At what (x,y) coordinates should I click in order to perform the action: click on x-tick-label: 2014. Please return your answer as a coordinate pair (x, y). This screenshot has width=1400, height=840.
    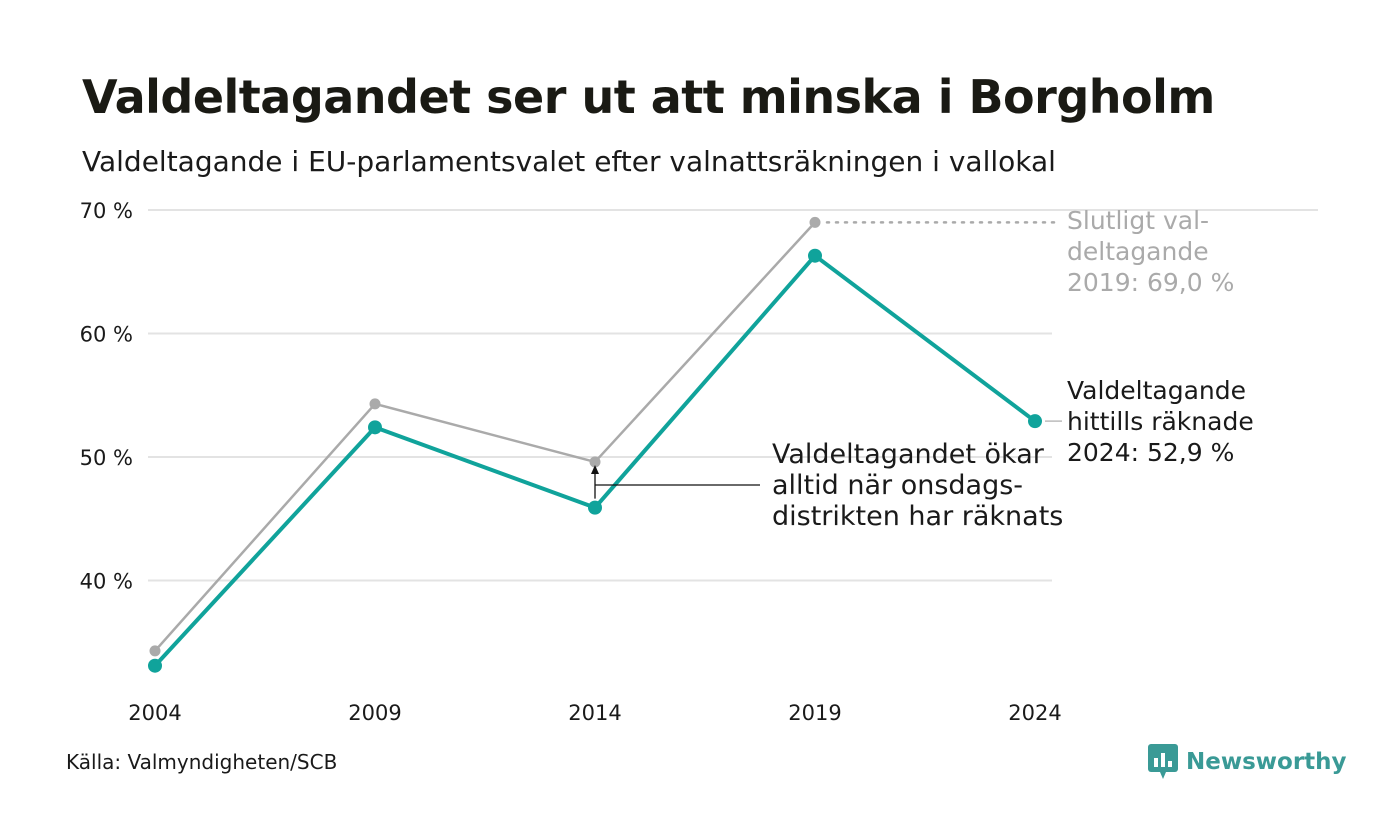
    Looking at the image, I should click on (594, 713).